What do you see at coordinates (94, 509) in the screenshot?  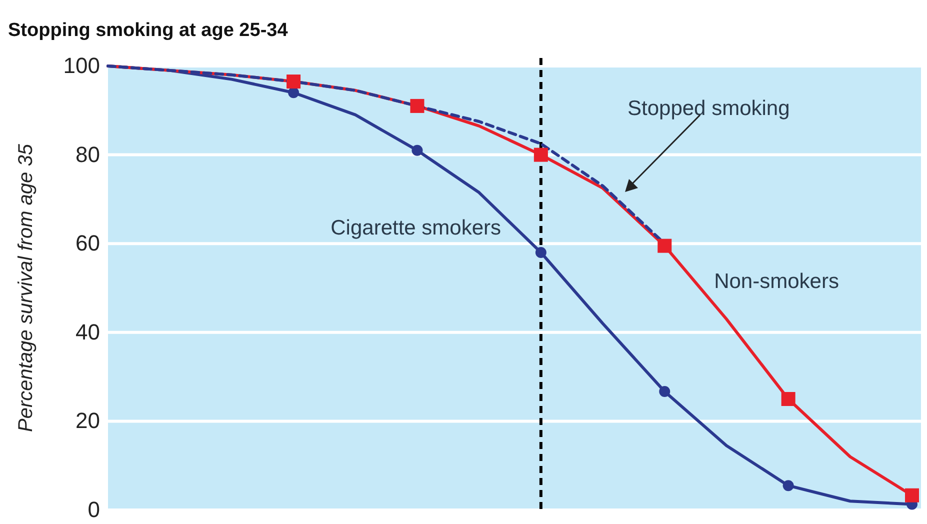 I see `y-tick-label: 0` at bounding box center [94, 509].